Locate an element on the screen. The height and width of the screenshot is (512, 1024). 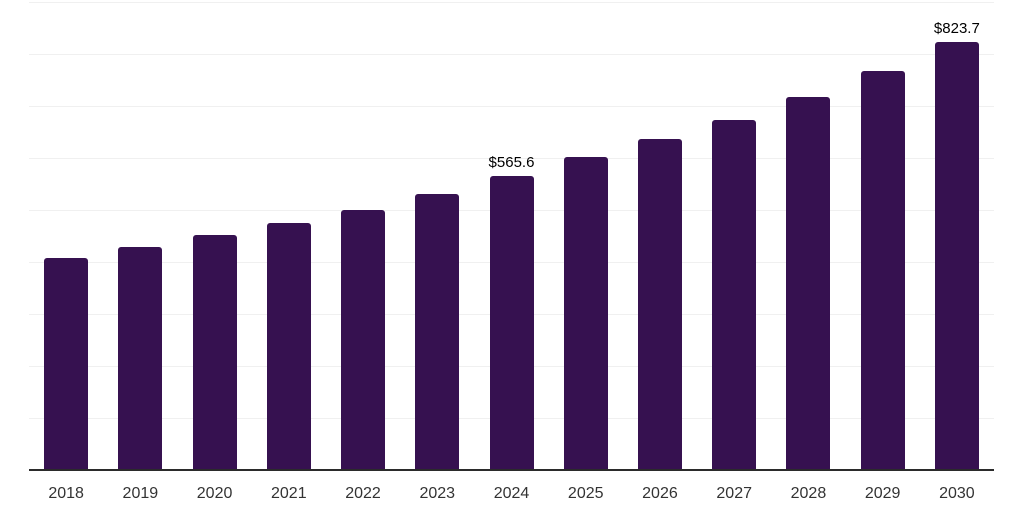
bar-2026 is located at coordinates (659, 304).